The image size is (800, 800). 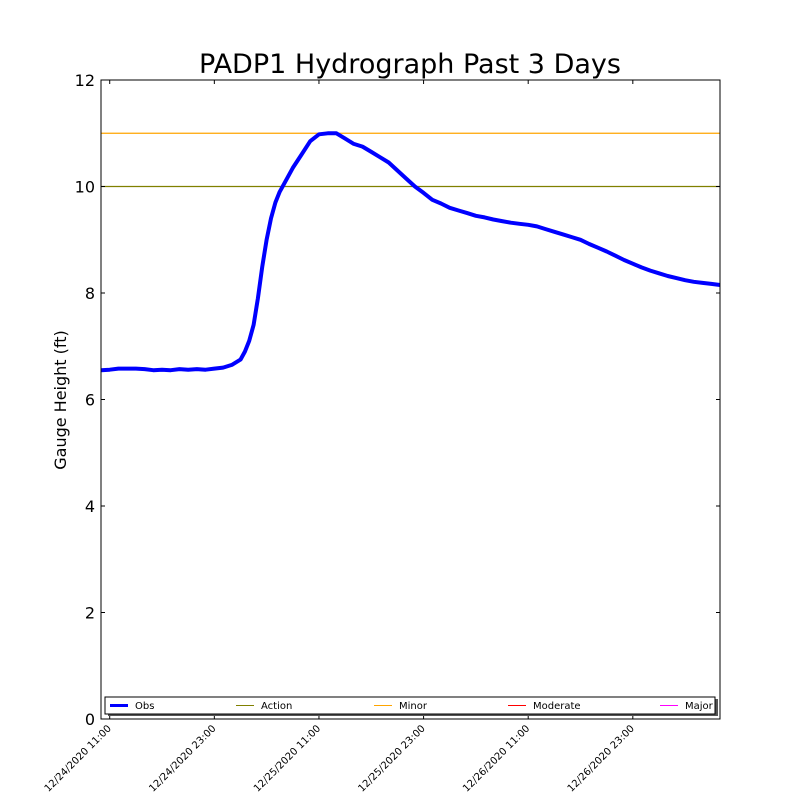 What do you see at coordinates (392, 758) in the screenshot?
I see `x-tick-label: 12/25/2020 23:00` at bounding box center [392, 758].